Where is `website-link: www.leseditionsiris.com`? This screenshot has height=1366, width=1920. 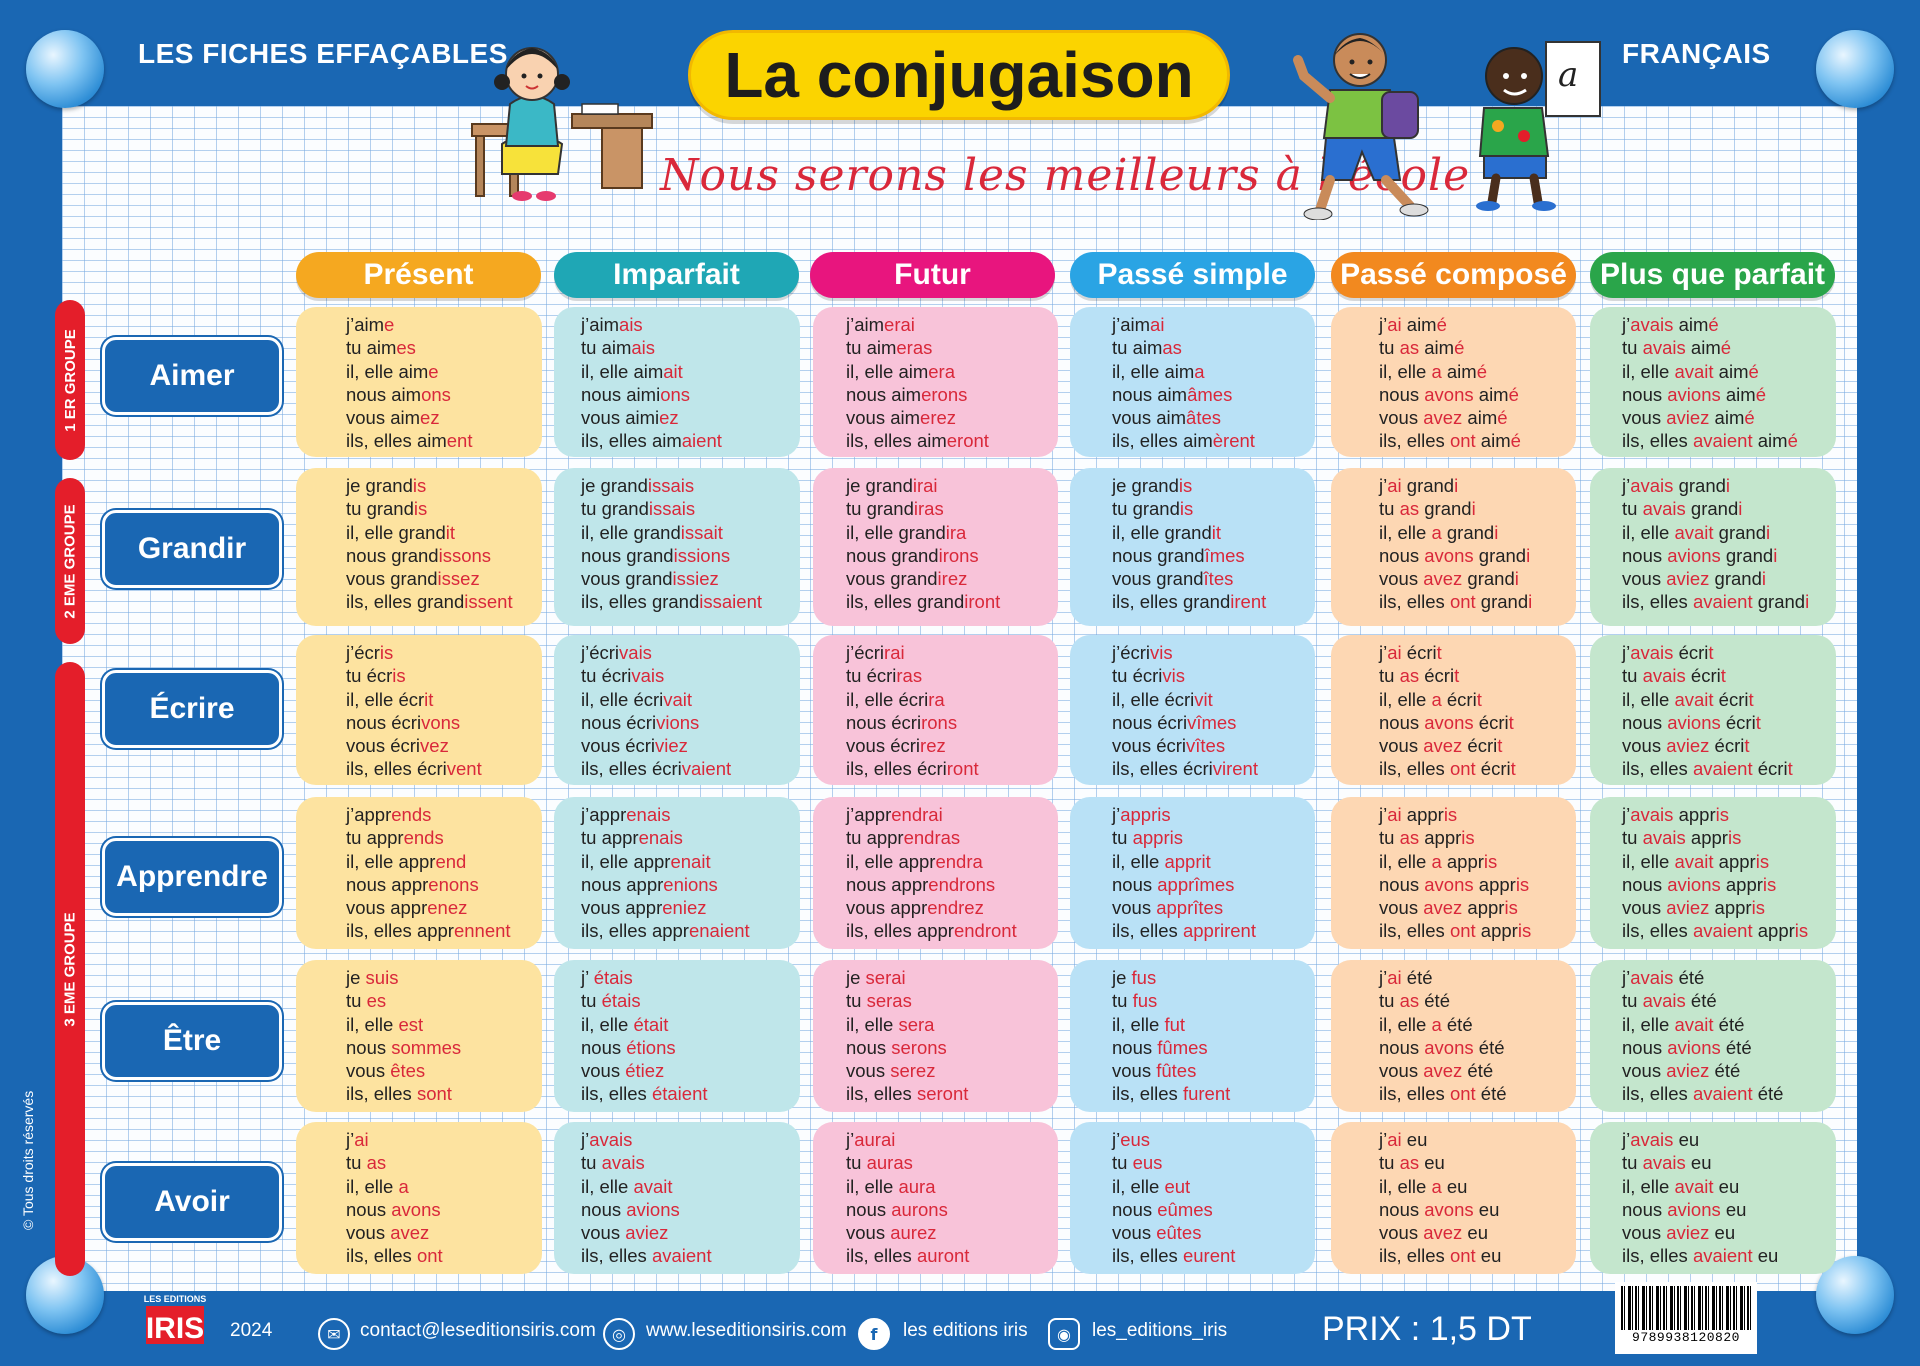
website-link: www.leseditionsiris.com is located at coordinates (746, 1330).